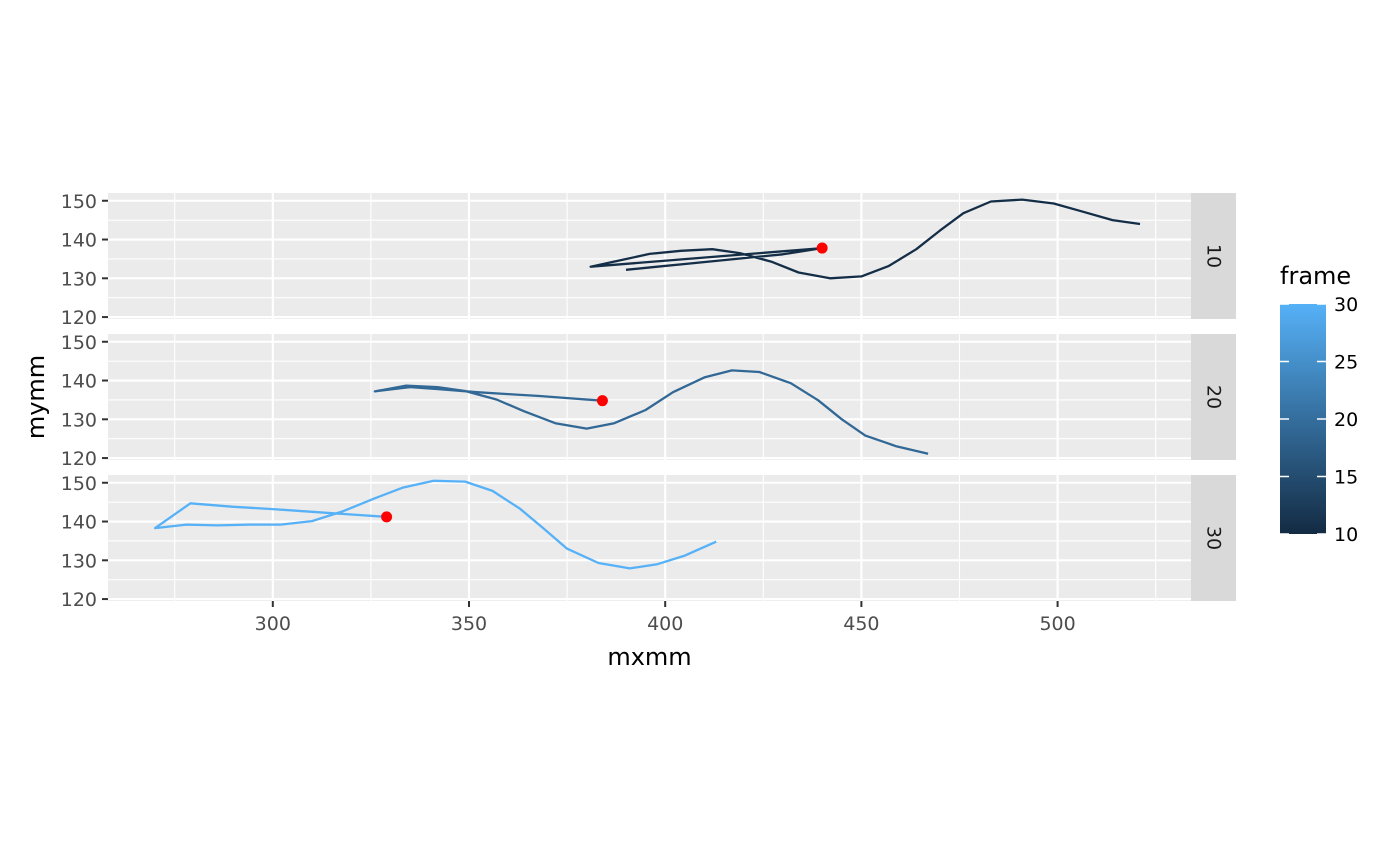  What do you see at coordinates (861, 624) in the screenshot?
I see `x-tick-label: 450` at bounding box center [861, 624].